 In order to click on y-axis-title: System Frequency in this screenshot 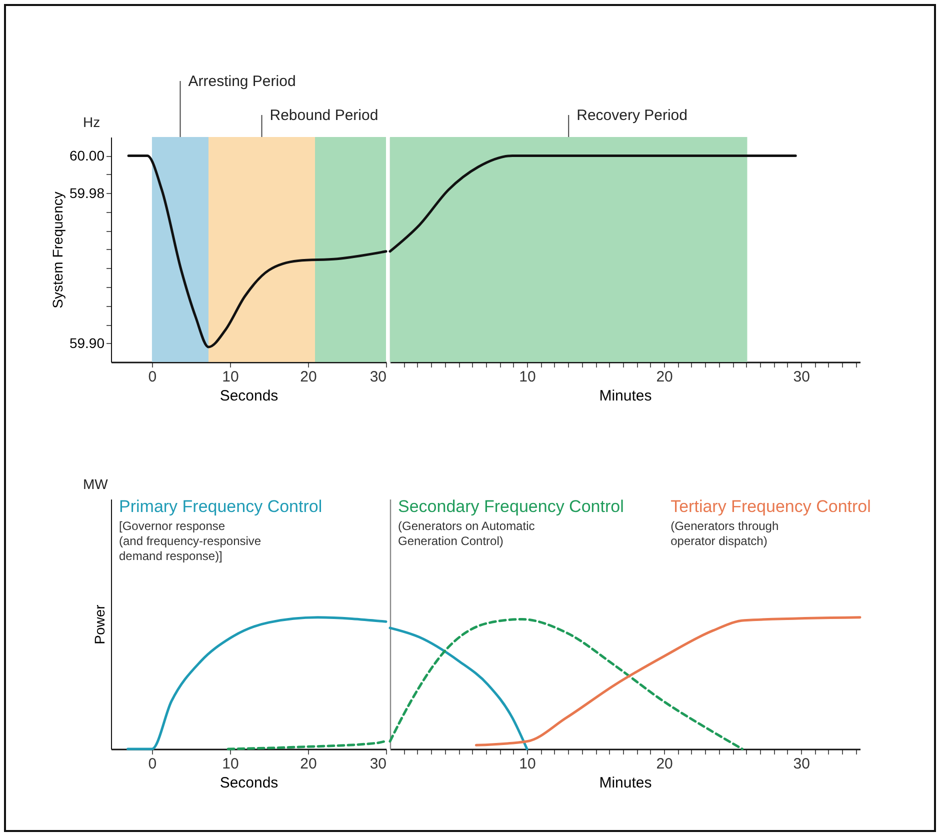, I will do `click(57, 250)`.